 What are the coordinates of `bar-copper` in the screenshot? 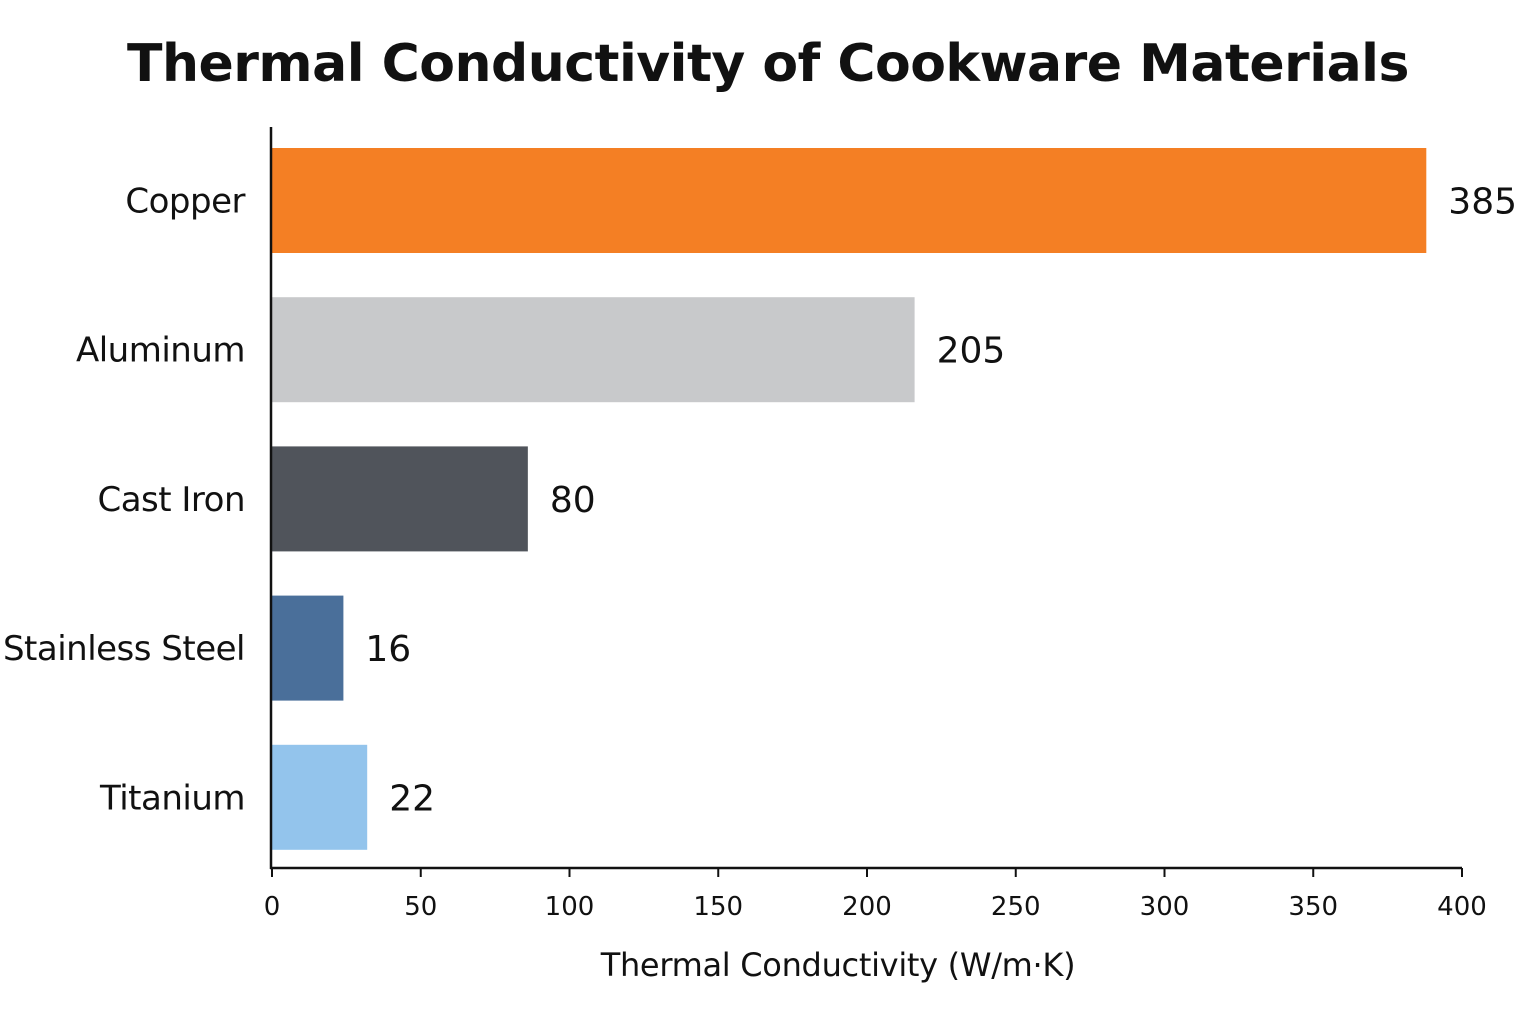 It's located at (849, 200).